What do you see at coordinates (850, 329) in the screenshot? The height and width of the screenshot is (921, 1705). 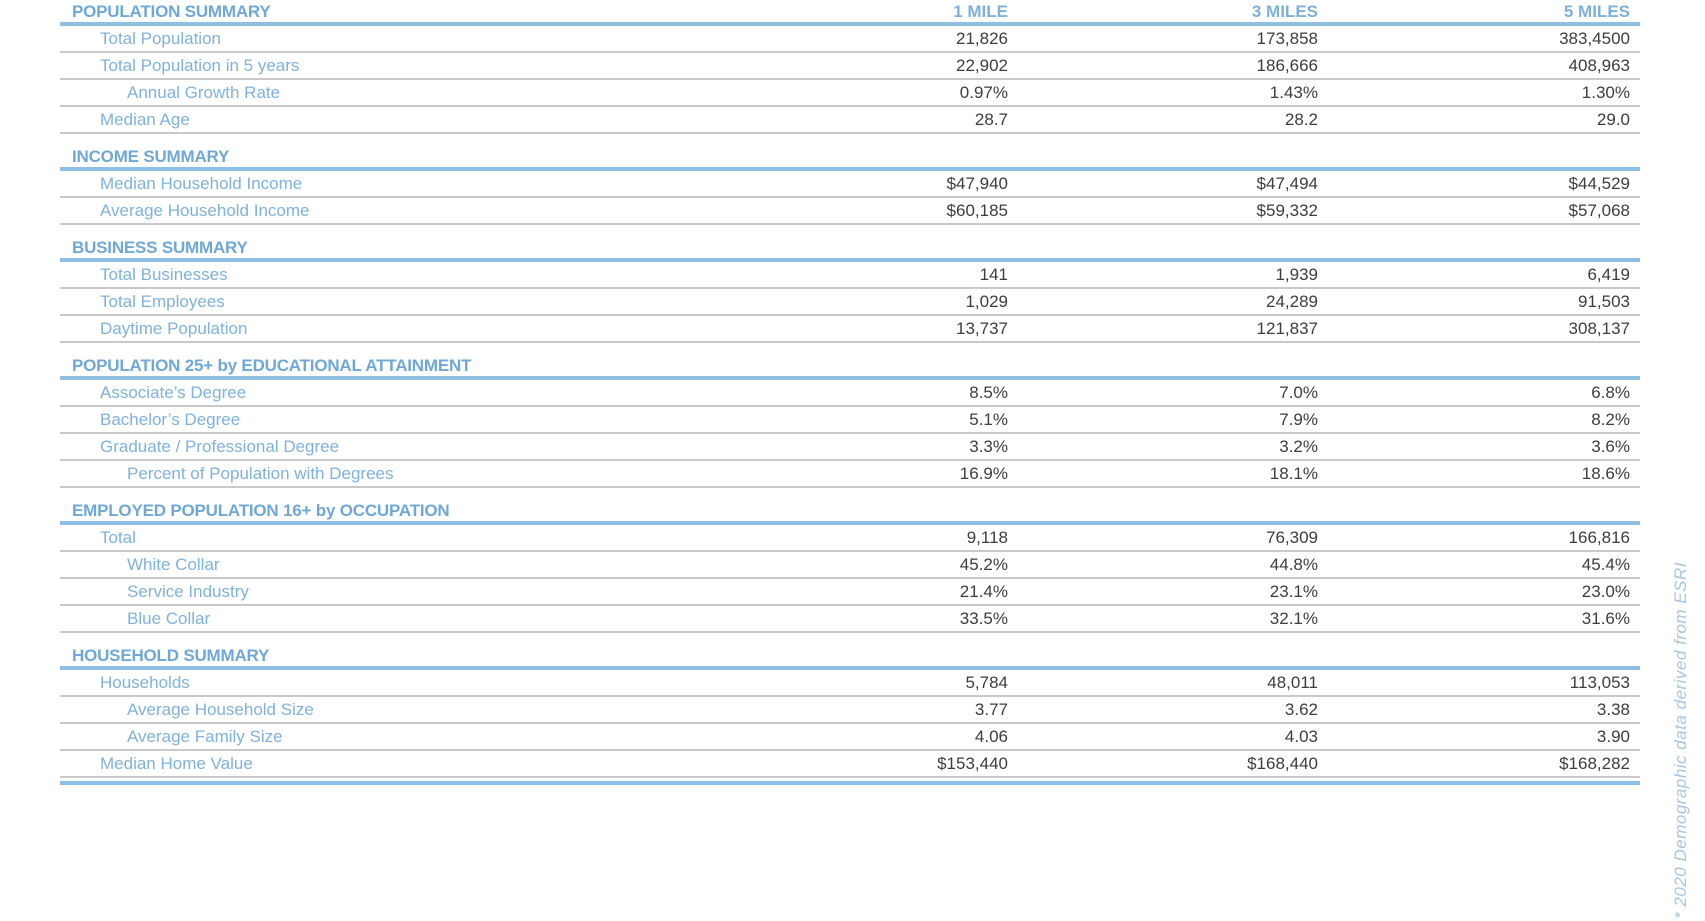 I see `table-row: Daytime Population 13,737 121,837 308,137` at bounding box center [850, 329].